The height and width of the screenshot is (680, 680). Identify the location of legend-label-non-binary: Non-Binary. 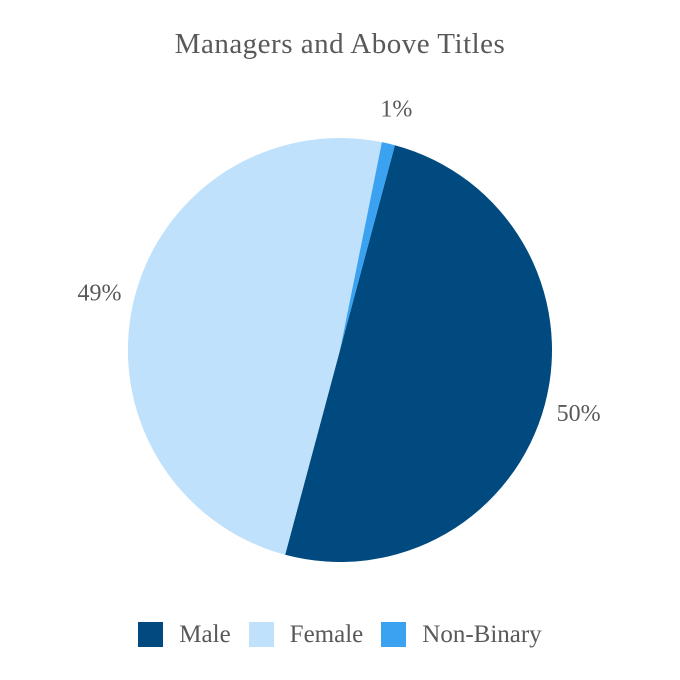
(482, 634).